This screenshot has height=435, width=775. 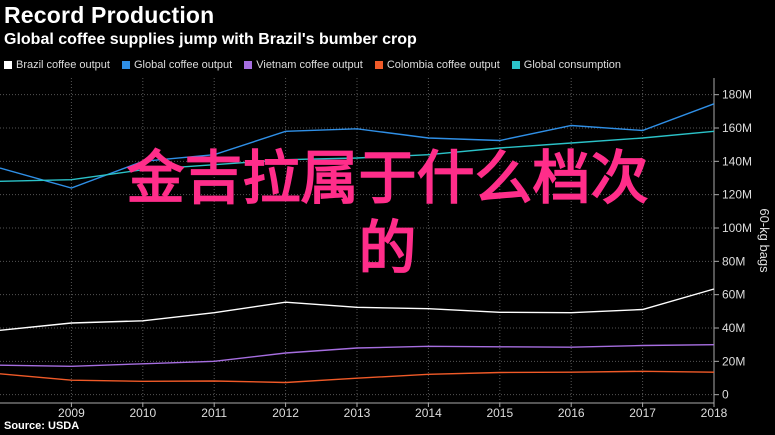 What do you see at coordinates (737, 161) in the screenshot?
I see `y-tick-label: 140M` at bounding box center [737, 161].